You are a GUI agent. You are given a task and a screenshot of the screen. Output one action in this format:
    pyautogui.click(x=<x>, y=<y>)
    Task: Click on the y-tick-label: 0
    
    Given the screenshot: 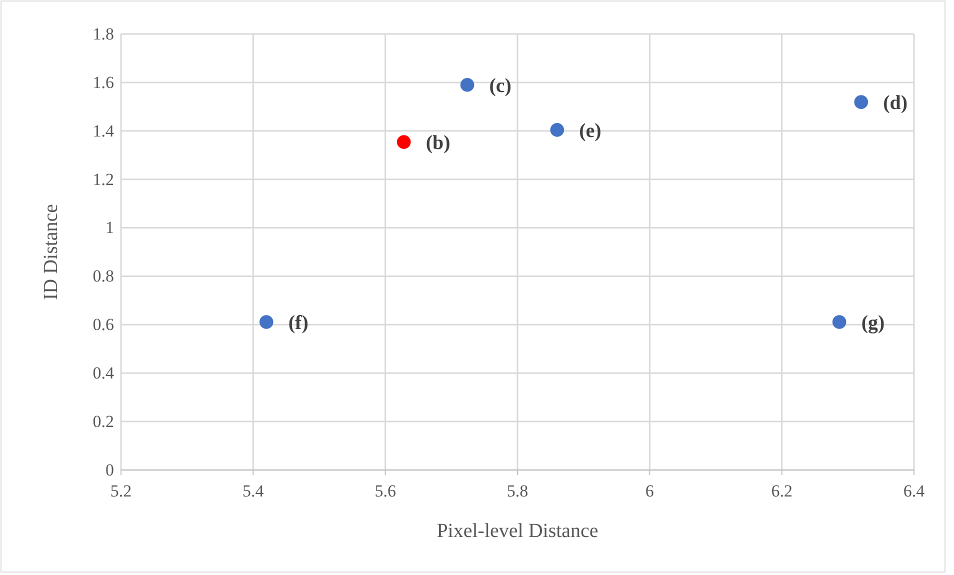 What is the action you would take?
    pyautogui.click(x=110, y=470)
    